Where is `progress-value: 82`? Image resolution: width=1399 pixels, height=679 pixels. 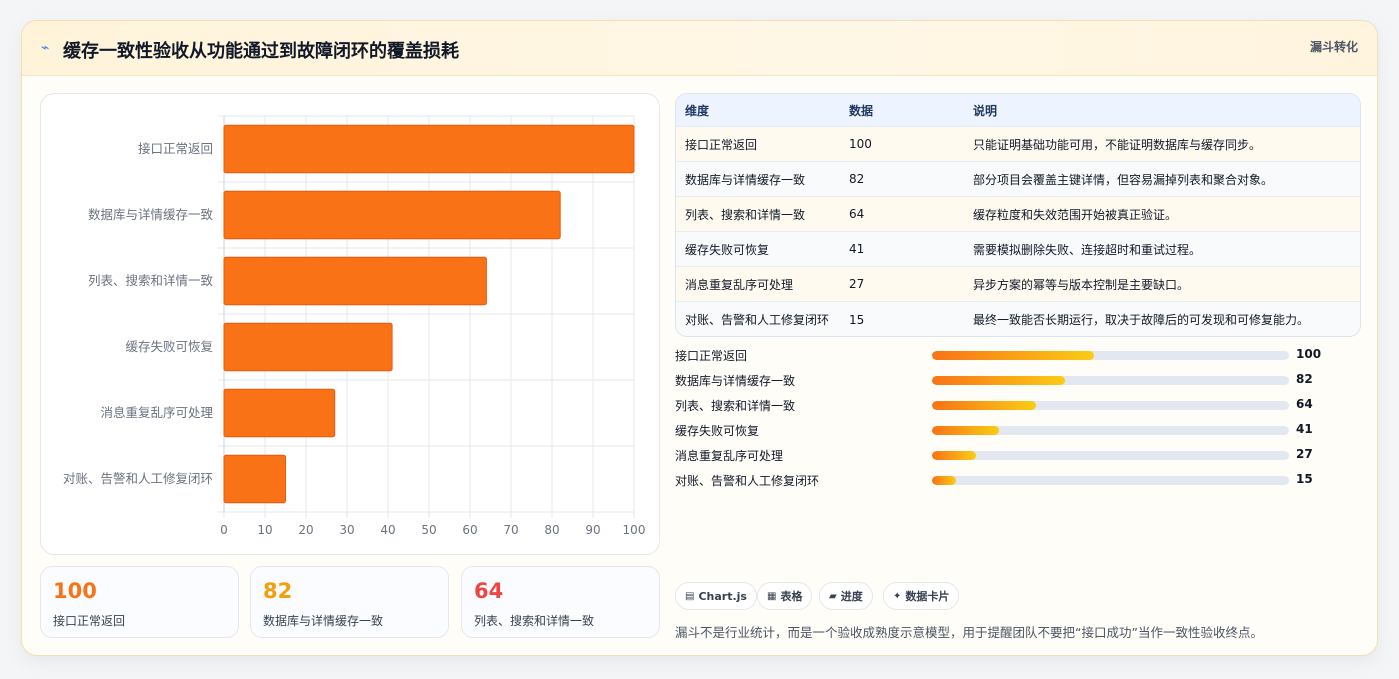
progress-value: 82 is located at coordinates (1304, 379).